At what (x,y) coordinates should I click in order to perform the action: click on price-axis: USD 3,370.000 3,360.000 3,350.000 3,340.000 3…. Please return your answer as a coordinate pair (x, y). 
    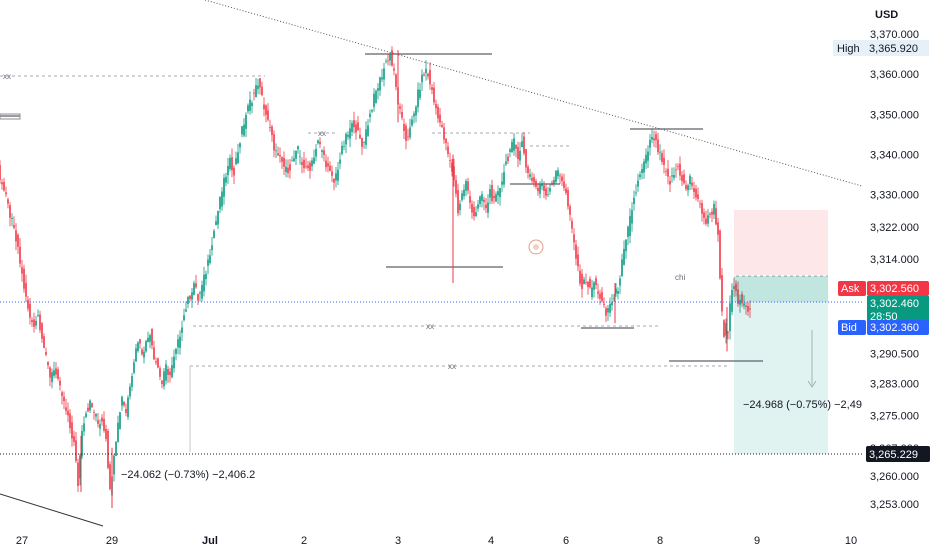
    Looking at the image, I should click on (881, 260).